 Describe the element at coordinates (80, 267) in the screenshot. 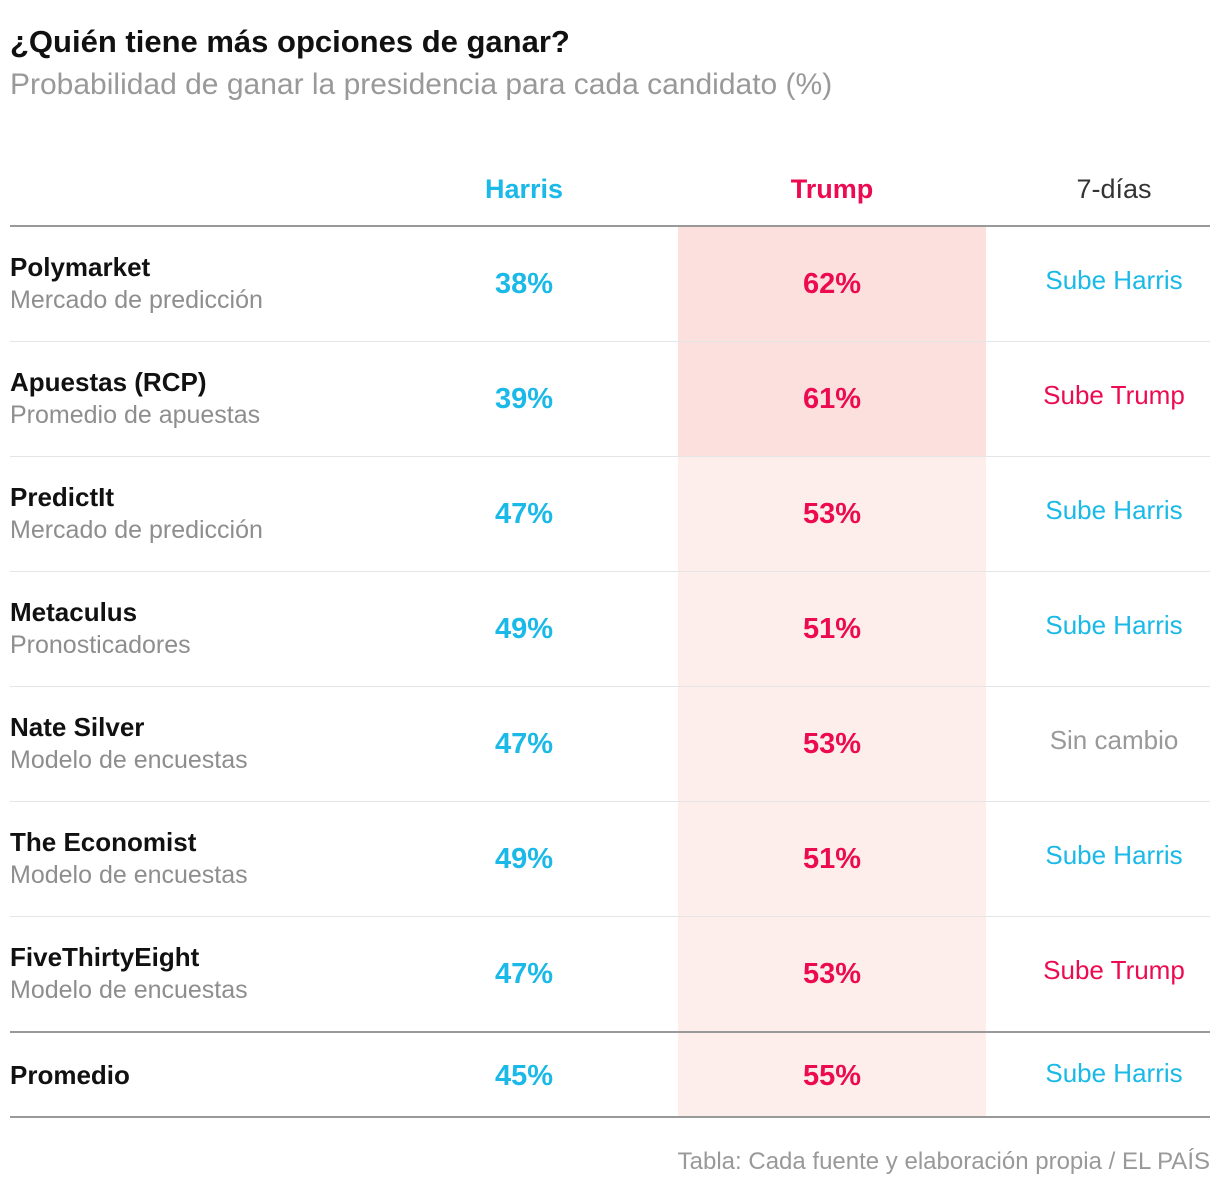

I see `source-name: Polymarket` at that location.